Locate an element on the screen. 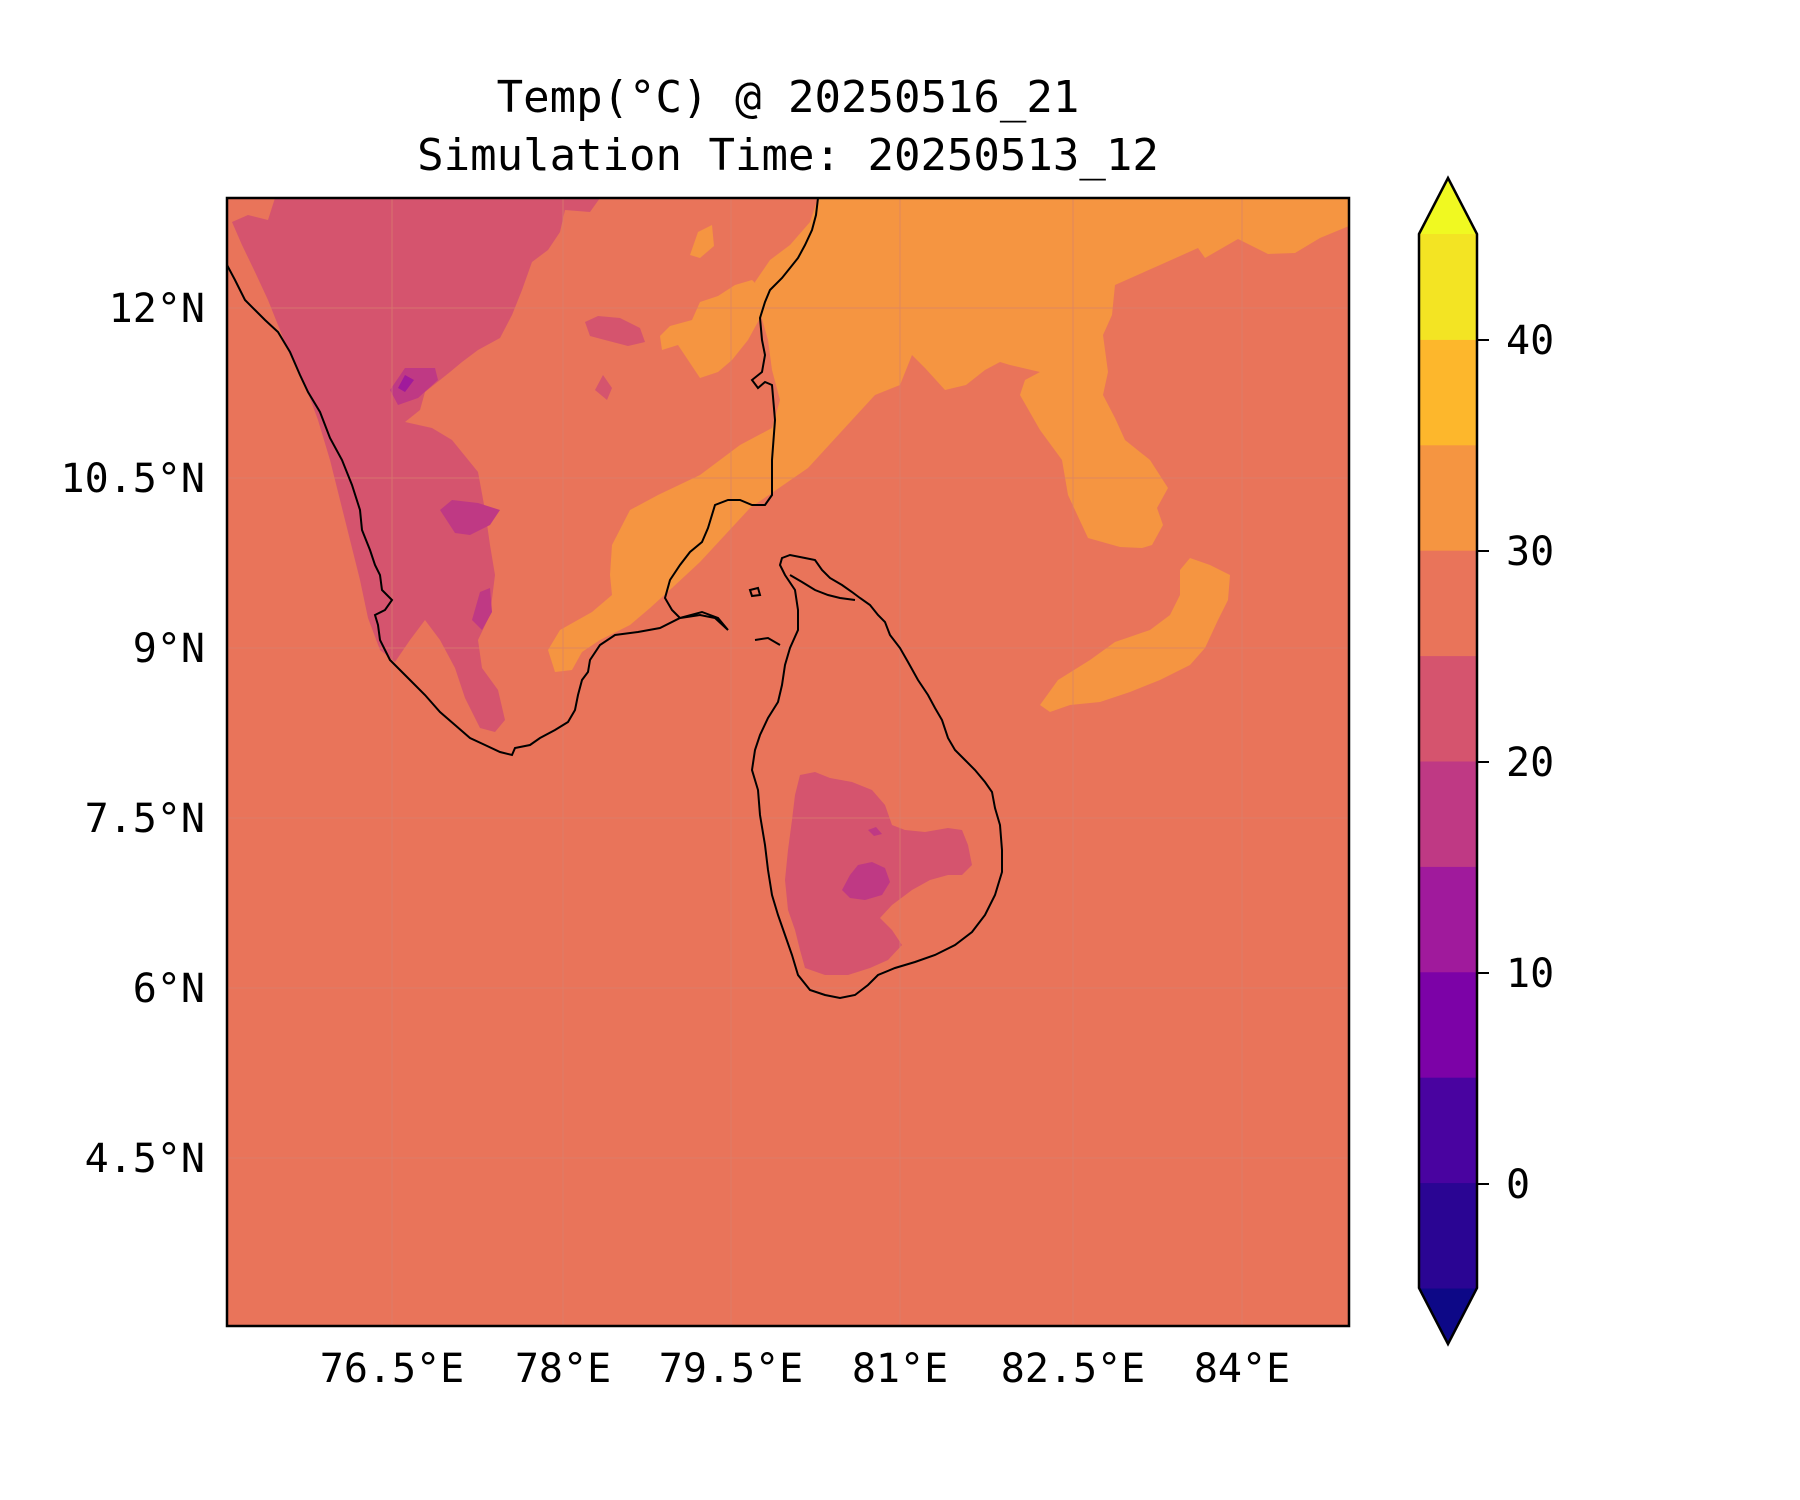  lat-tick-label: 7.5°N is located at coordinates (145, 819).